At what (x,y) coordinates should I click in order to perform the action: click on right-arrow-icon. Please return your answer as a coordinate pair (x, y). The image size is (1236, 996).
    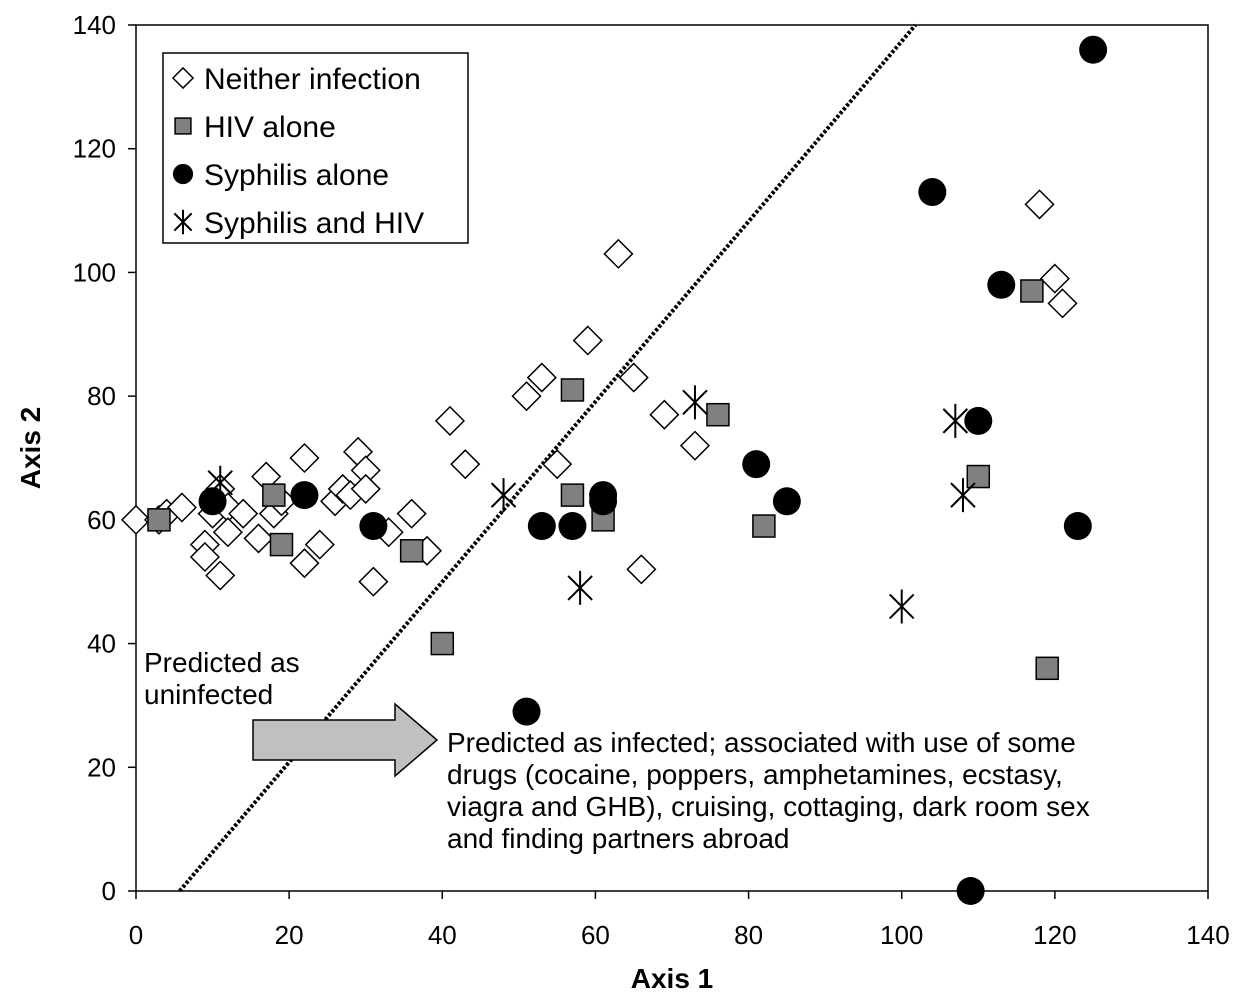
    Looking at the image, I should click on (345, 740).